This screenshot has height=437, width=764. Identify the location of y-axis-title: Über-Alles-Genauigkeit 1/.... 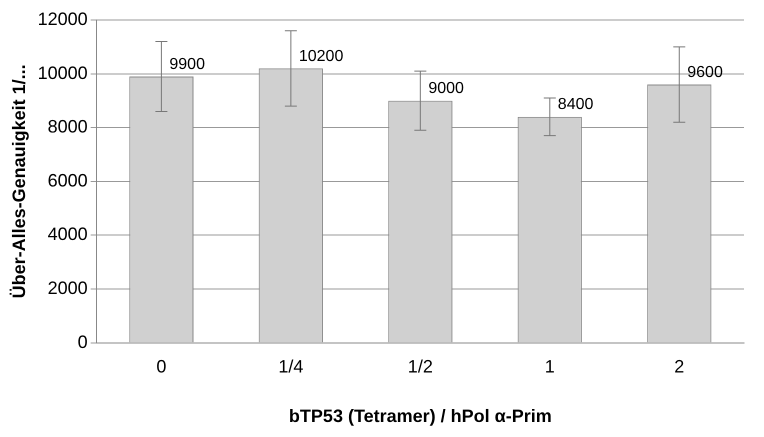
(18, 181).